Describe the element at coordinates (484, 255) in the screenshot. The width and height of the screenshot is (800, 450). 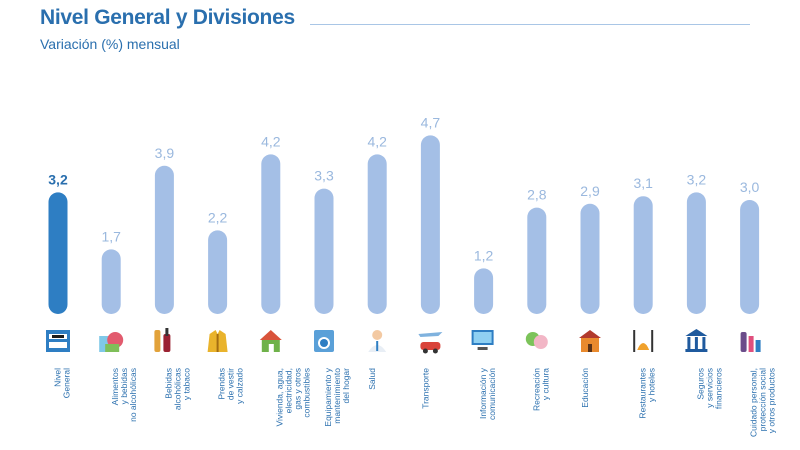
I see `data-label-8: 1,2` at that location.